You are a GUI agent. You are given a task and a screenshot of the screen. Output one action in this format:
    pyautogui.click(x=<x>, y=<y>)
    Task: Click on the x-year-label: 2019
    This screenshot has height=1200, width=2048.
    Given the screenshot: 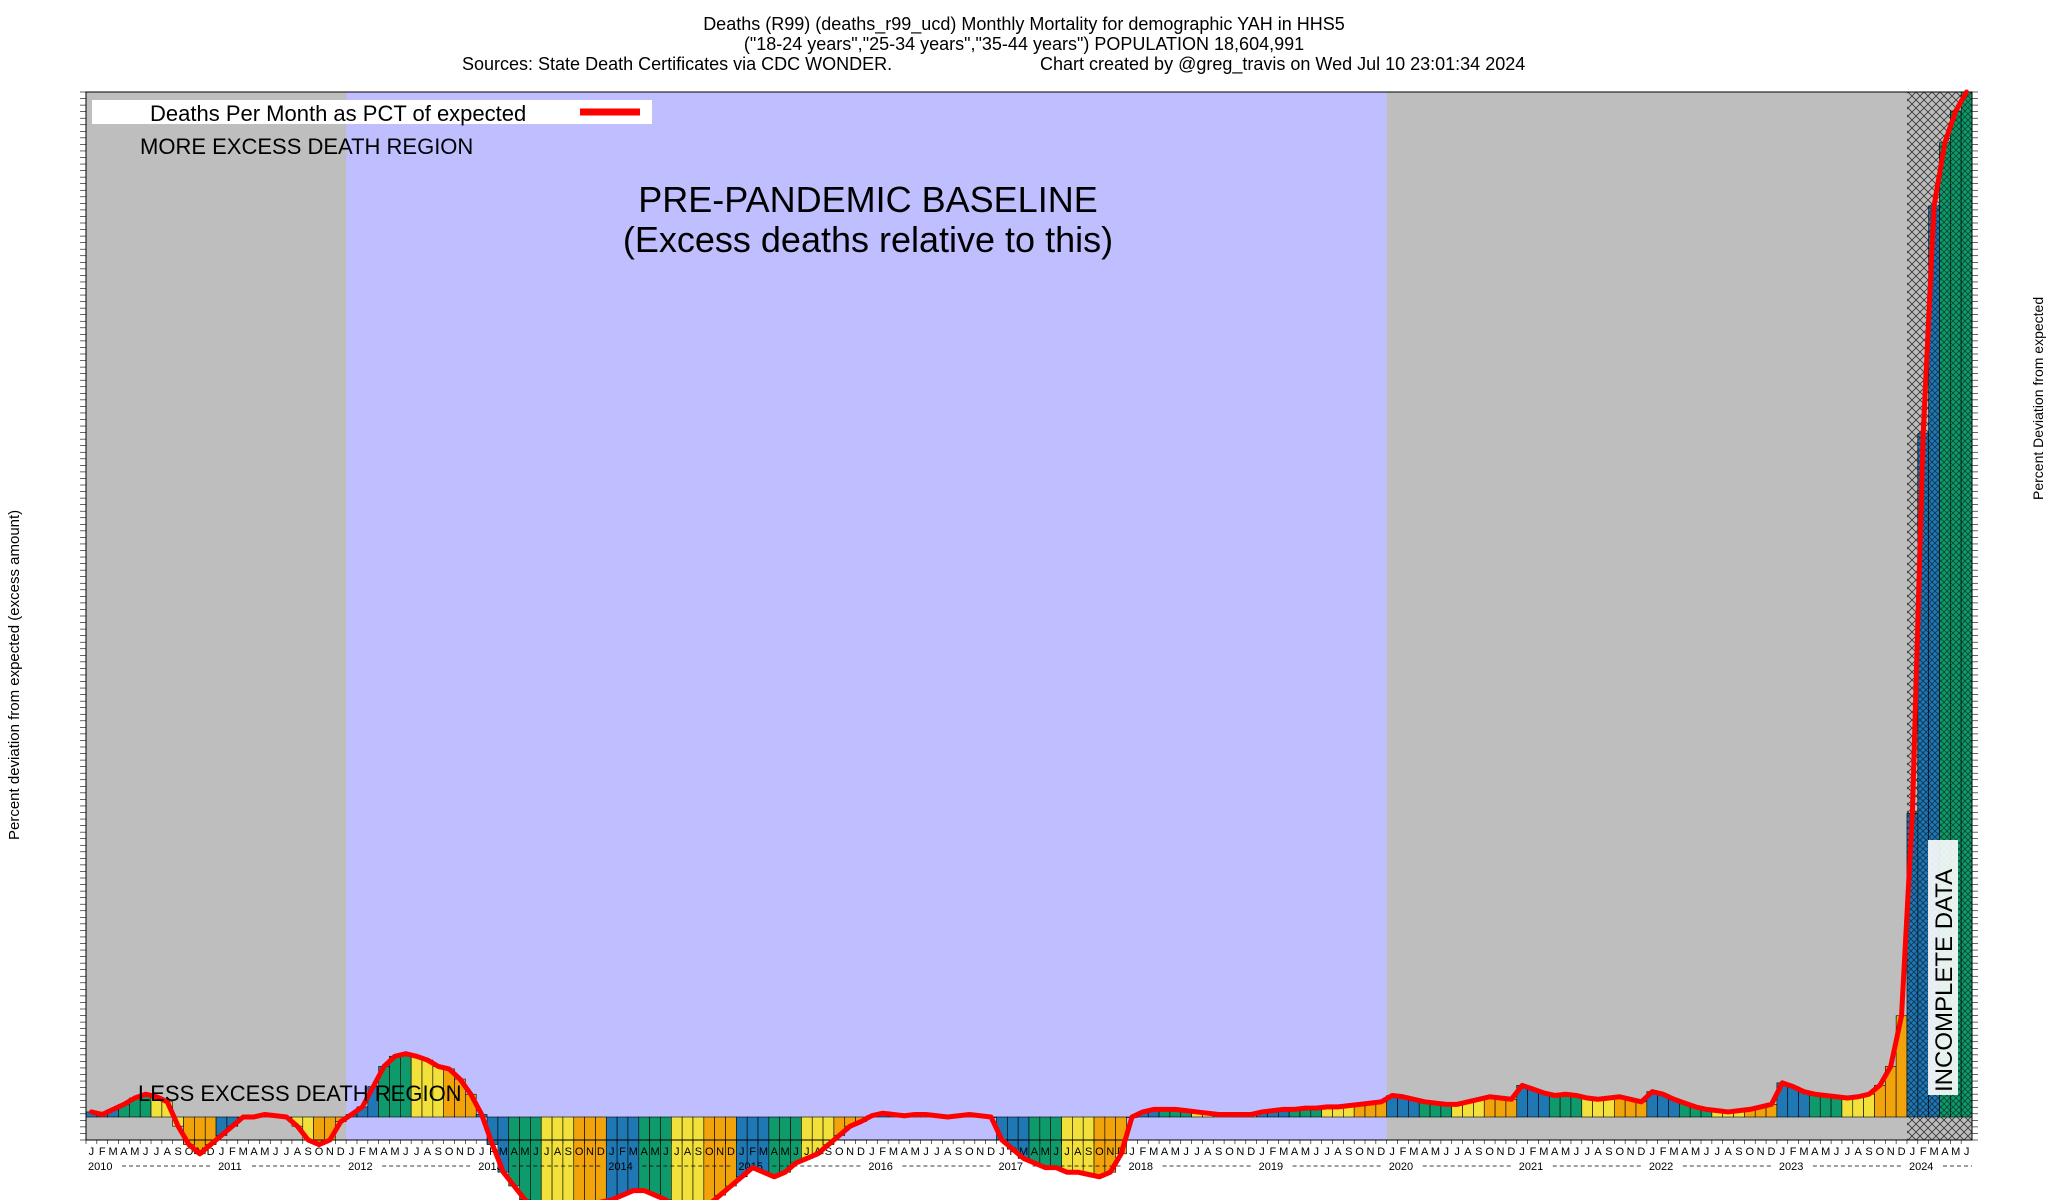 What is the action you would take?
    pyautogui.click(x=1271, y=1167)
    